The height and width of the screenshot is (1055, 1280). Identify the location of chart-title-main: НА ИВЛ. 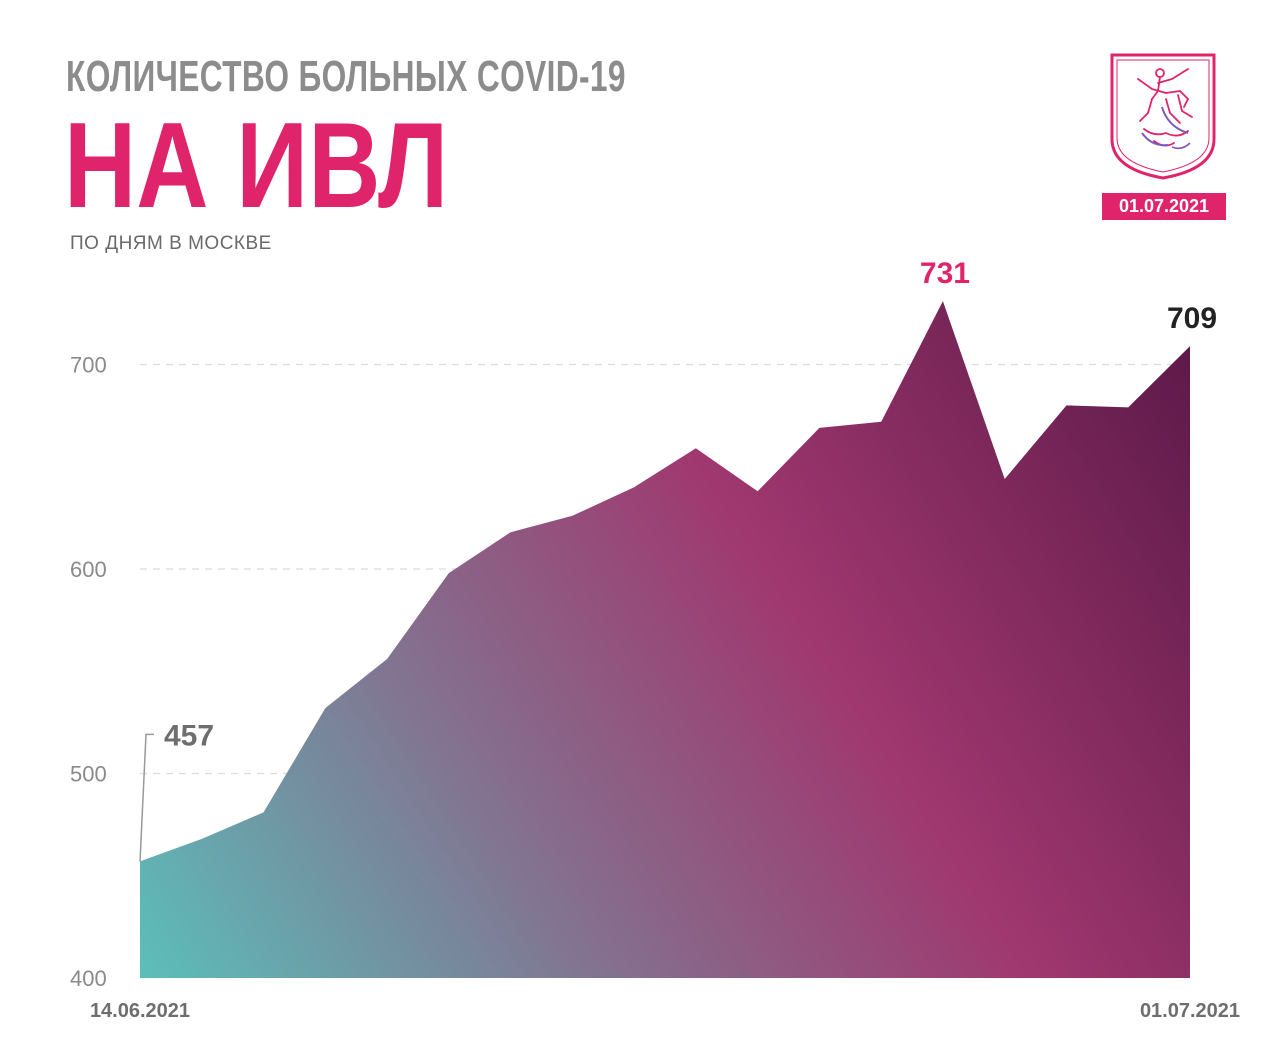
(256, 165).